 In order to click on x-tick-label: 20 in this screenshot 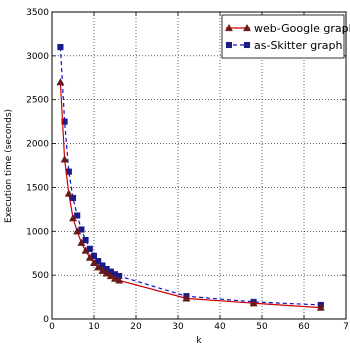, I will do `click(136, 327)`.